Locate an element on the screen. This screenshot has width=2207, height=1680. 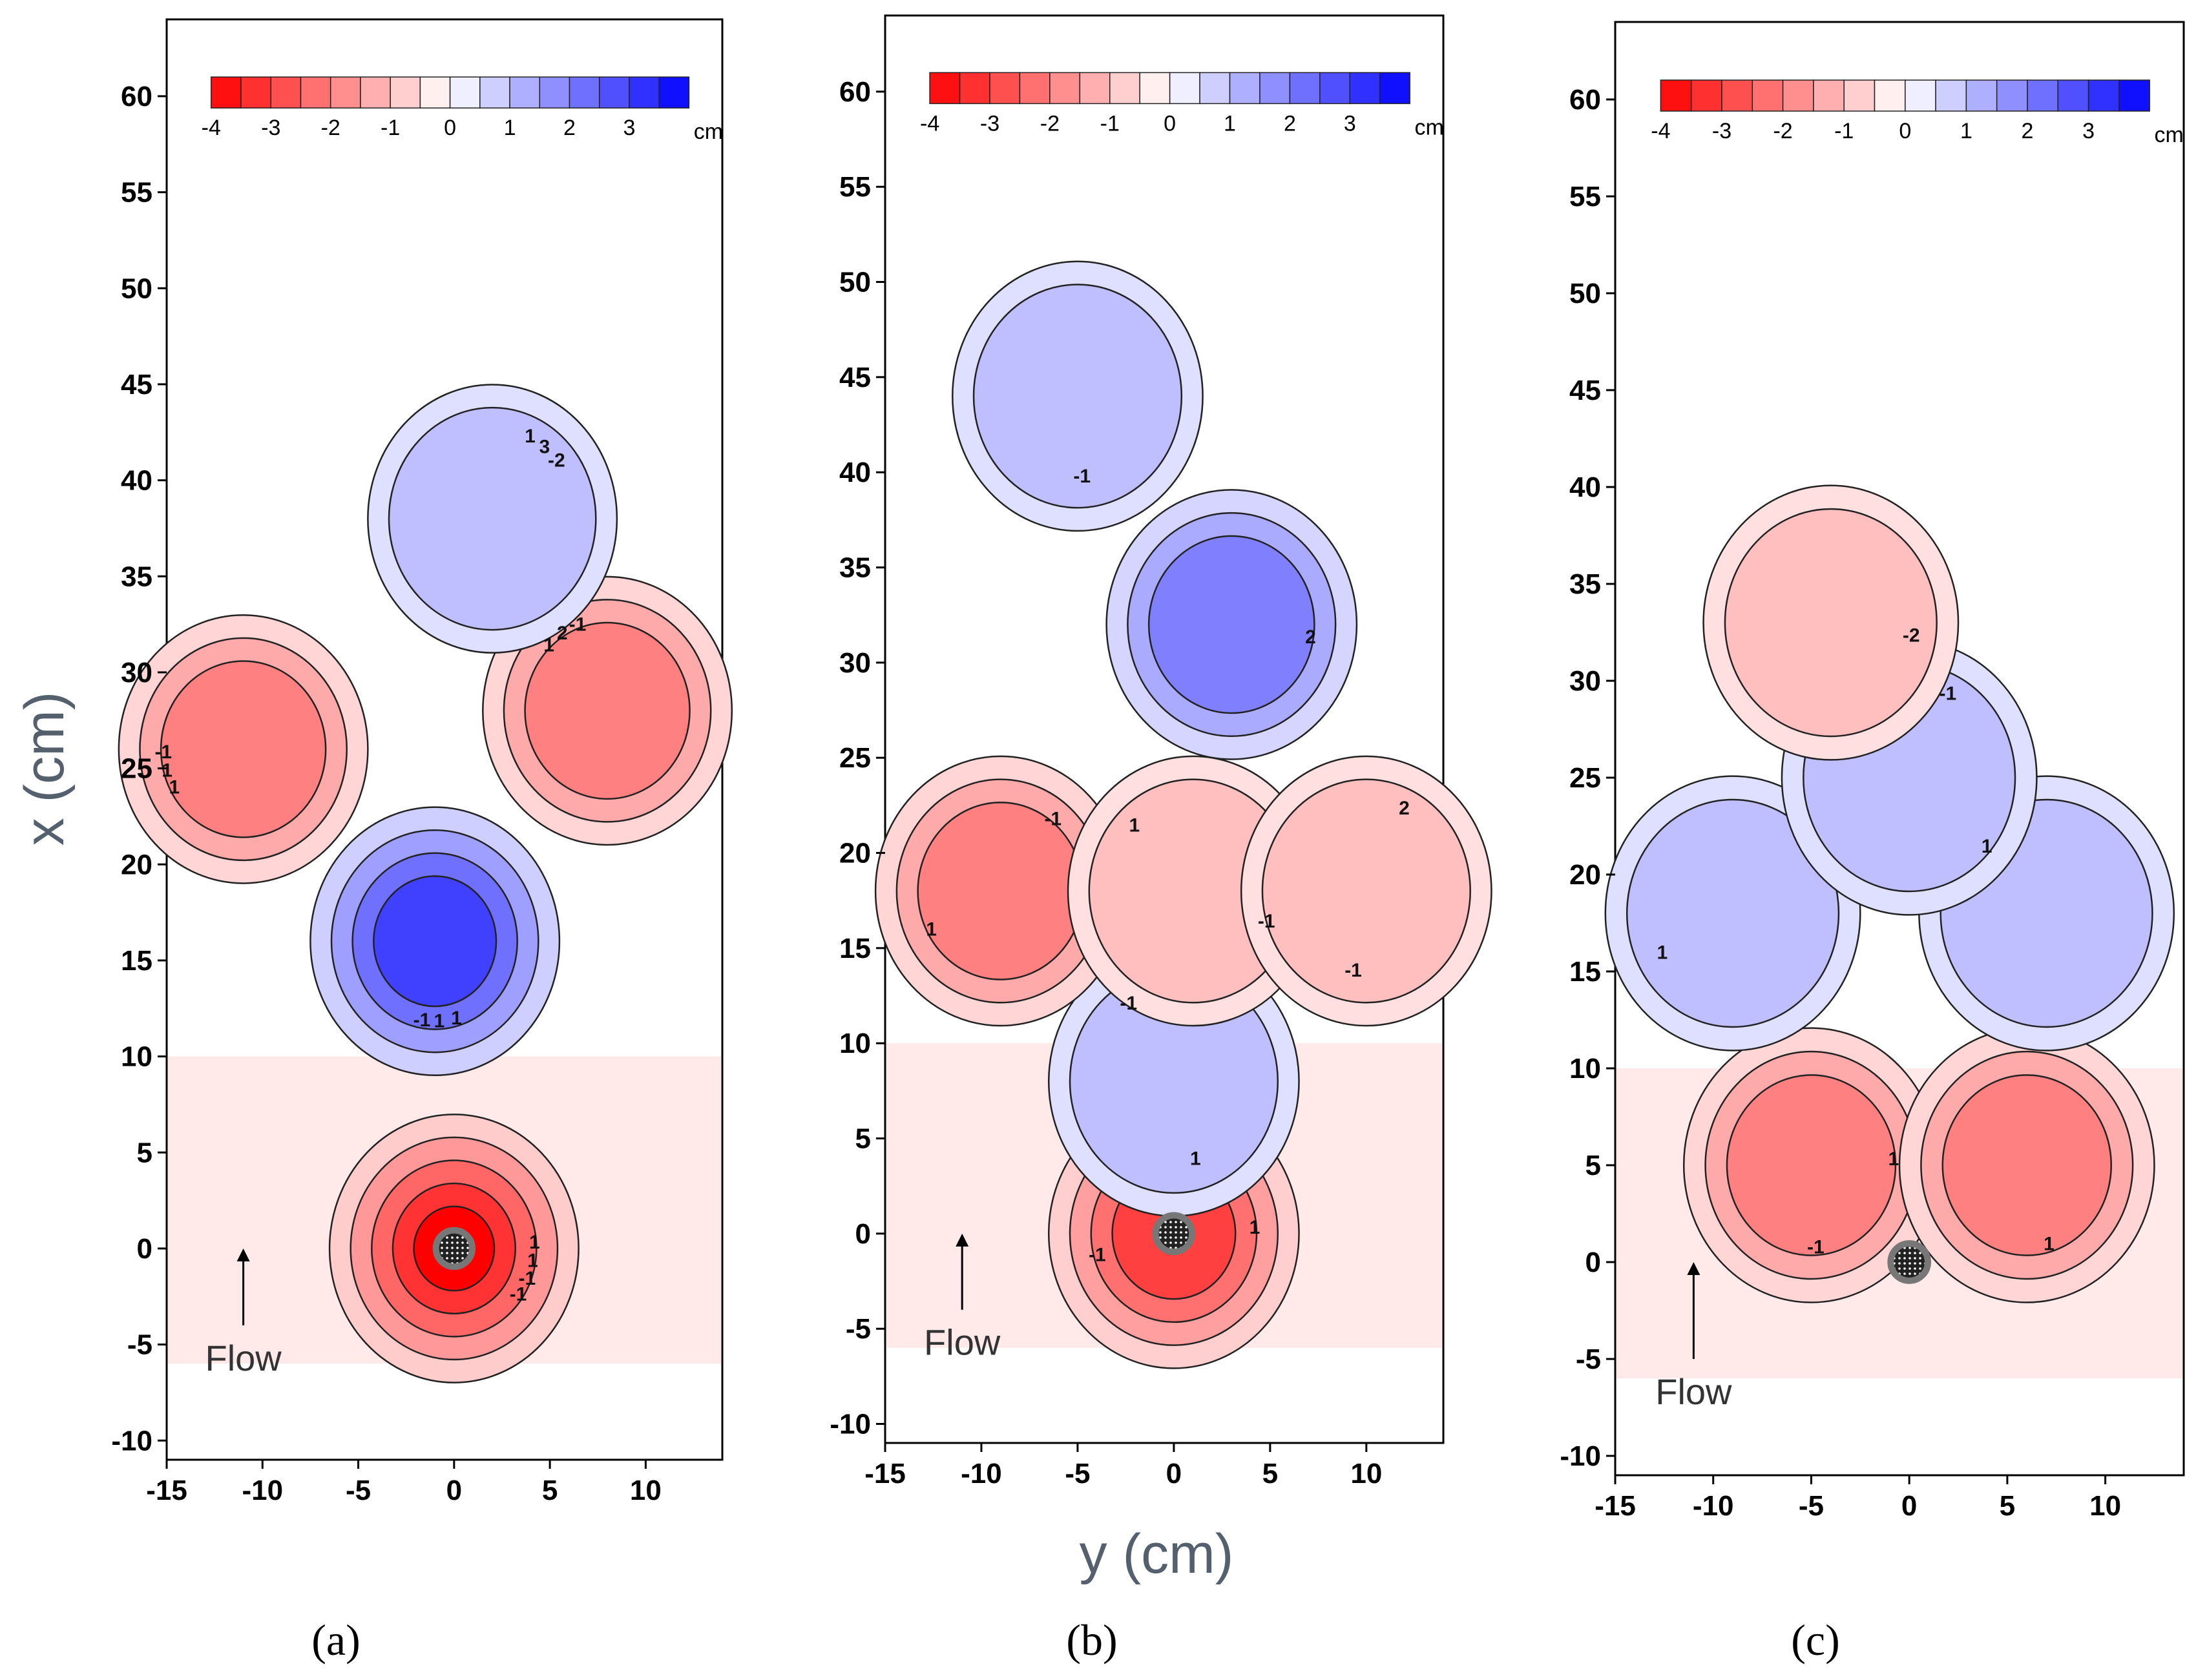
x-tick-label: 5 is located at coordinates (1270, 1474).